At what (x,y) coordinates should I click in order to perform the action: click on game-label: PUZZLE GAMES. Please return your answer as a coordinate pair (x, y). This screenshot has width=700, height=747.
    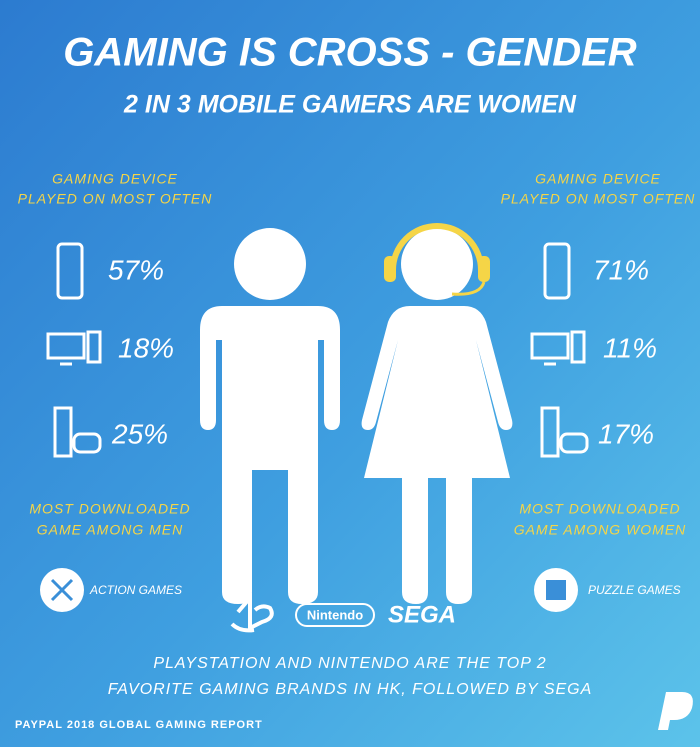
    Looking at the image, I should click on (634, 590).